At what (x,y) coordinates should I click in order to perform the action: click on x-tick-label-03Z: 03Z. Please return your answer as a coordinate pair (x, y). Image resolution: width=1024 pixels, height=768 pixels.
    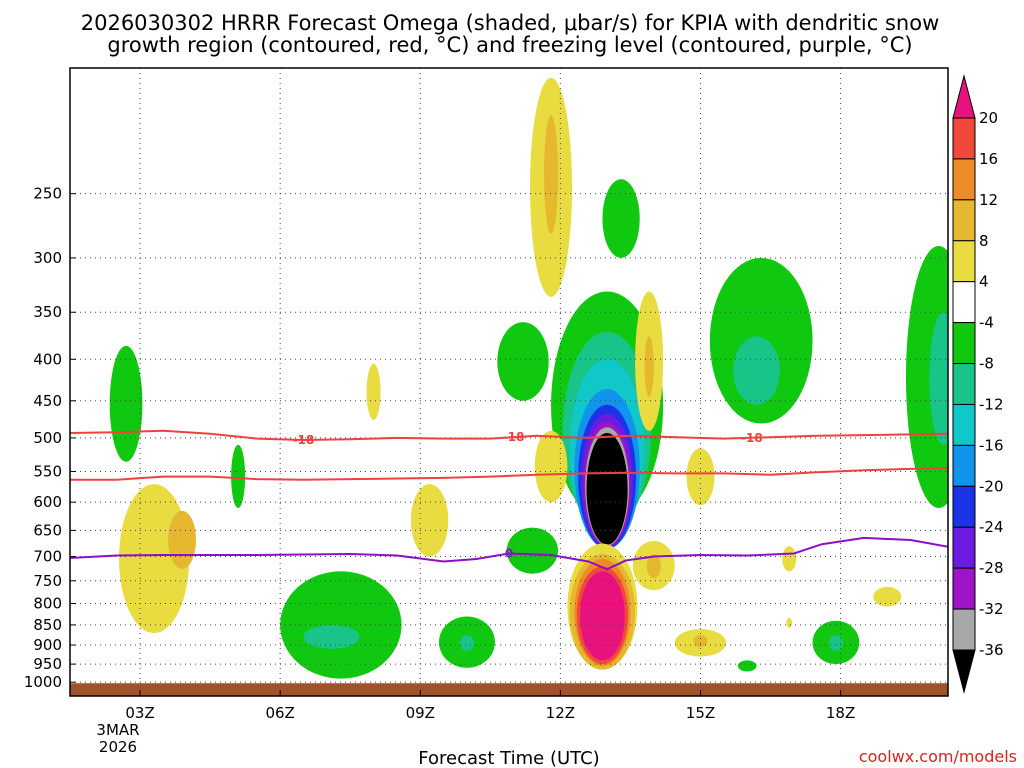
    Looking at the image, I should click on (139, 713).